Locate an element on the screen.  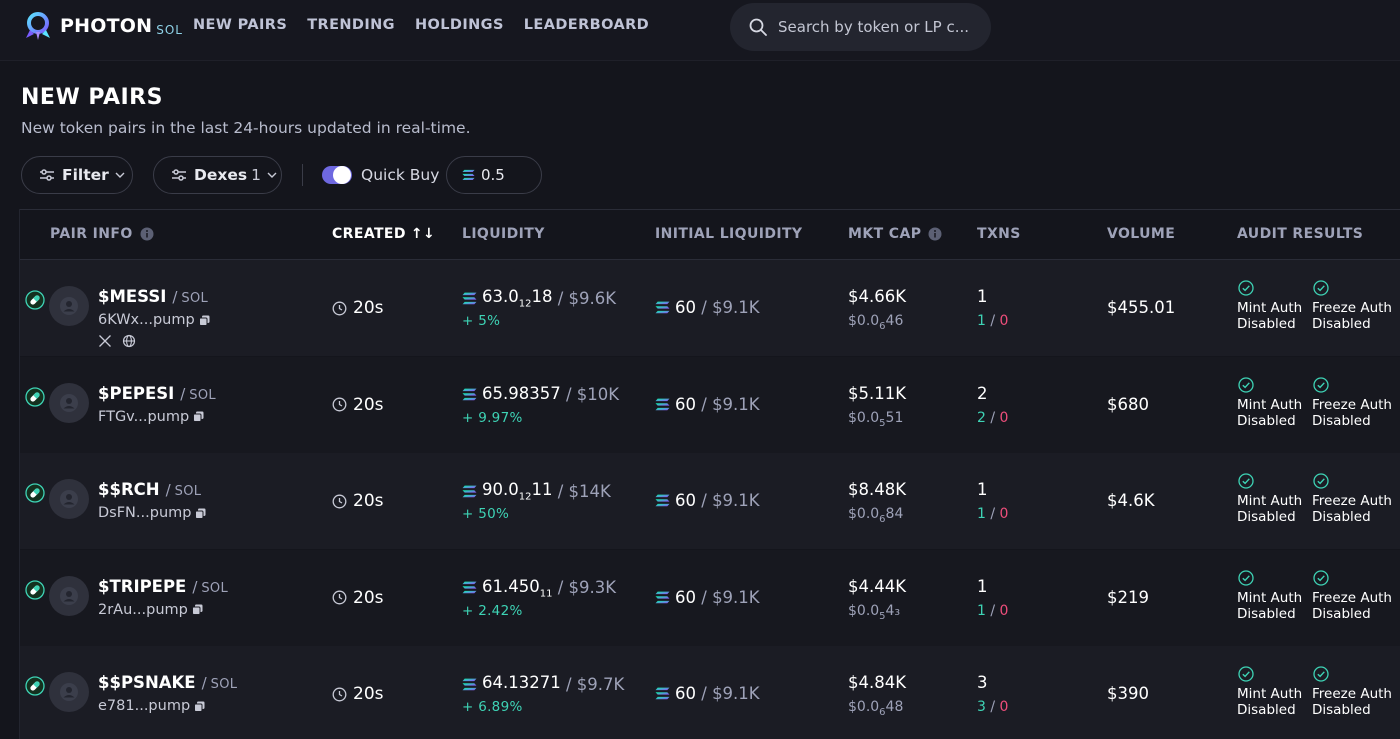
token-address: e781...pump is located at coordinates (151, 706).